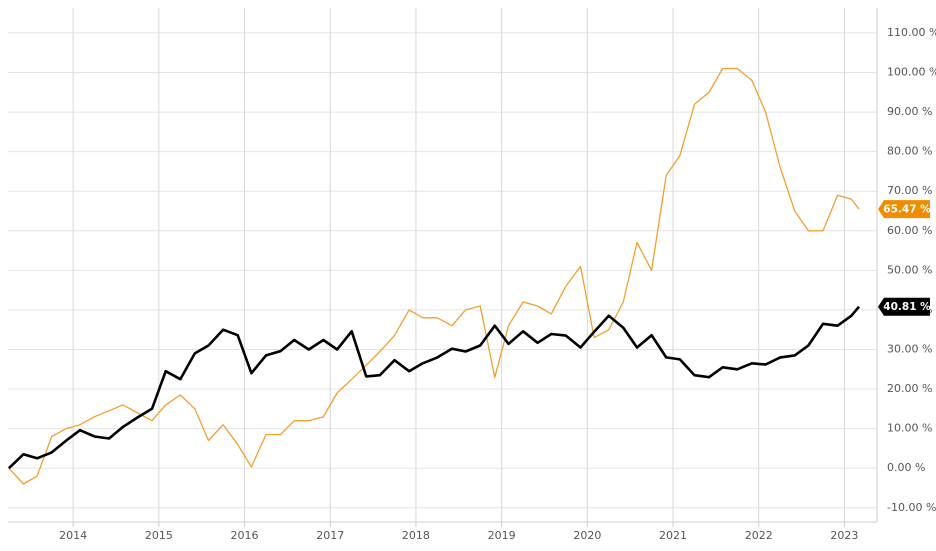 The height and width of the screenshot is (551, 936). Describe the element at coordinates (759, 535) in the screenshot. I see `x-tick-label: 2022` at that location.